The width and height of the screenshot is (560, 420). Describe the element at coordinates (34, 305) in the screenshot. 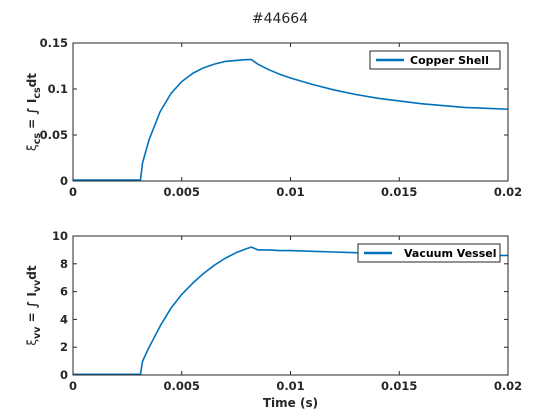

I see `y-axis-label: ξvv = ∫ Ivvdt` at that location.